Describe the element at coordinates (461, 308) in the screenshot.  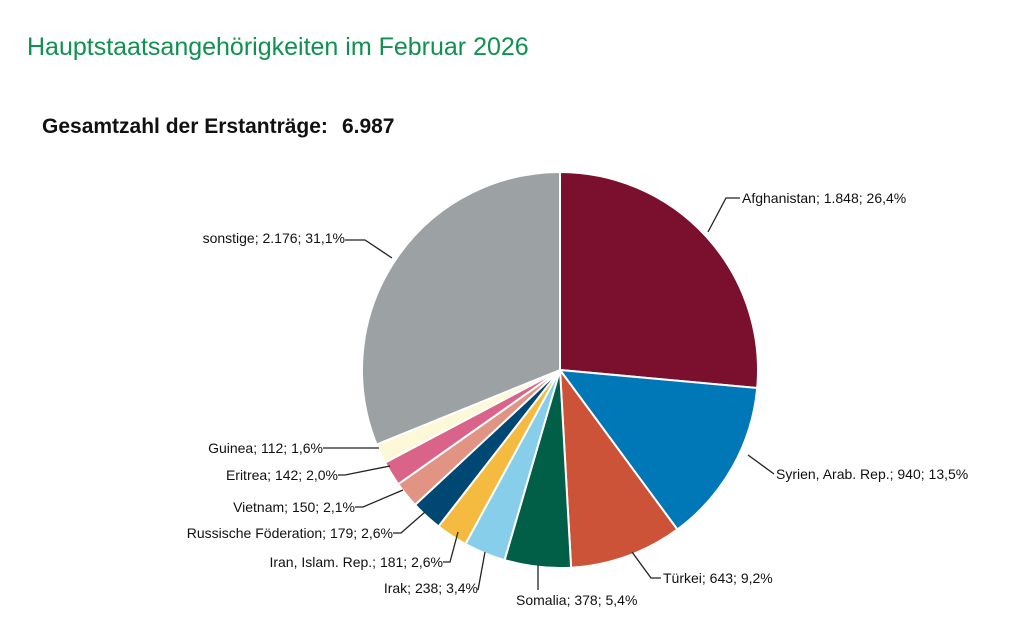
I see `pie-slice-sonstige` at that location.